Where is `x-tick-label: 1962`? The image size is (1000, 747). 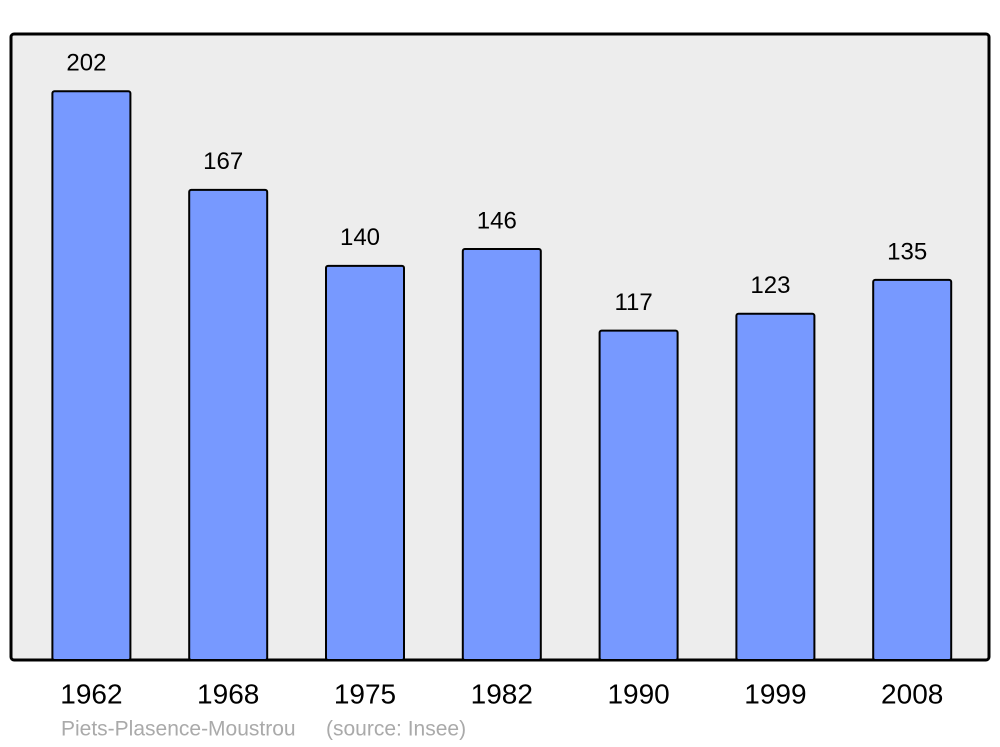 x-tick-label: 1962 is located at coordinates (91, 693).